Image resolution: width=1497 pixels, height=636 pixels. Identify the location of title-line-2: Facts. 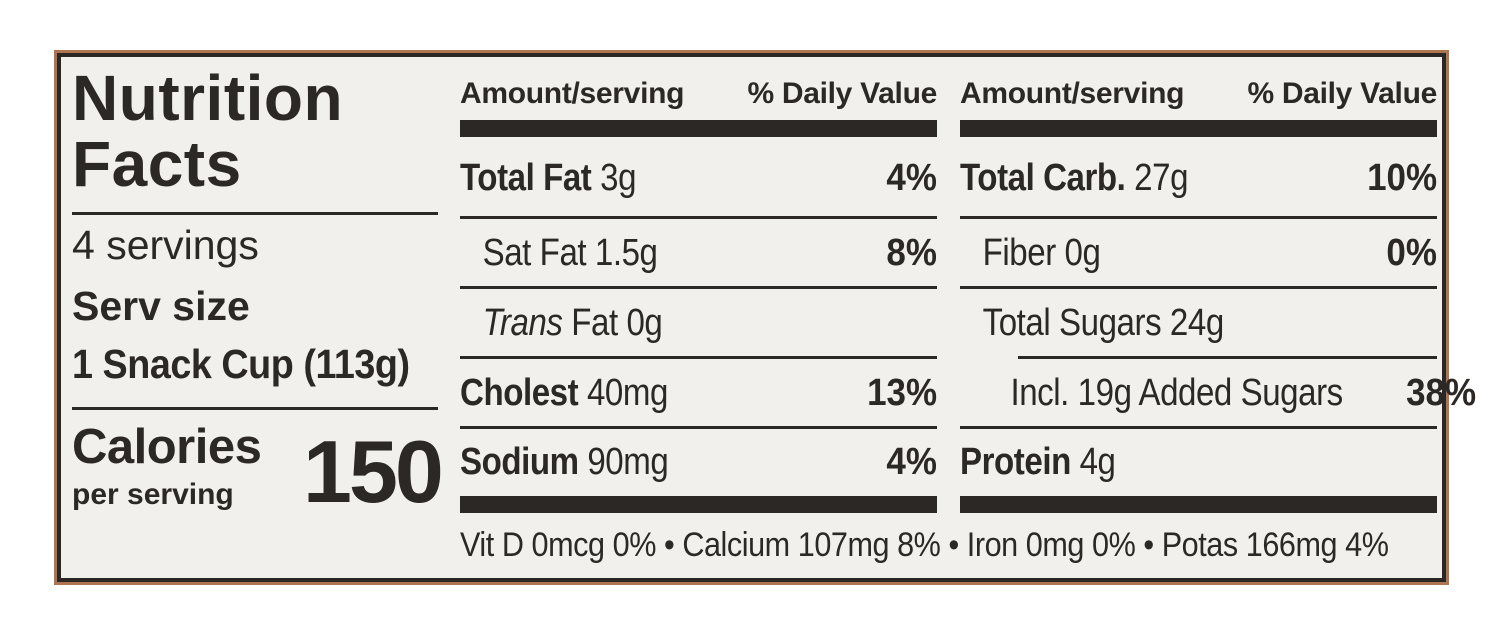
(157, 164).